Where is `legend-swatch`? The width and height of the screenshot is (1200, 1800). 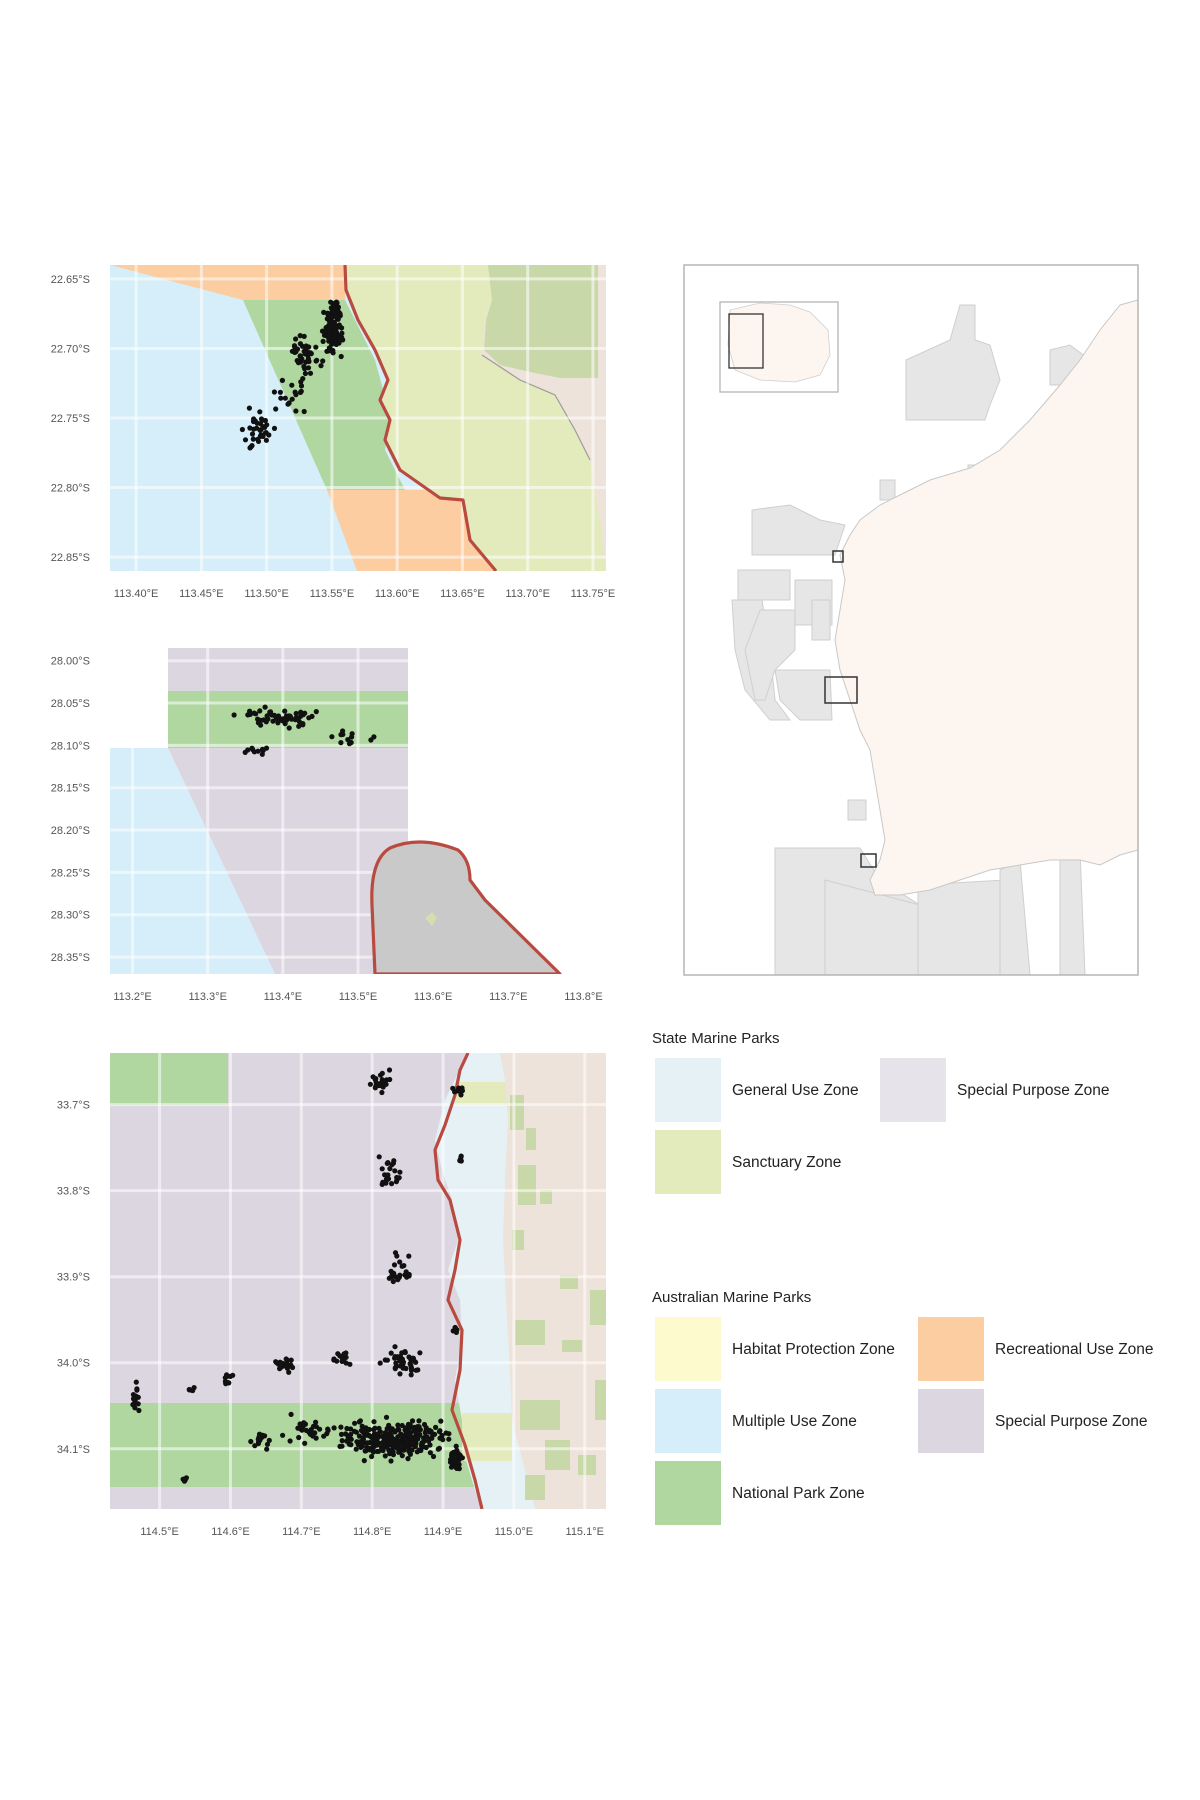
legend-swatch is located at coordinates (688, 1421).